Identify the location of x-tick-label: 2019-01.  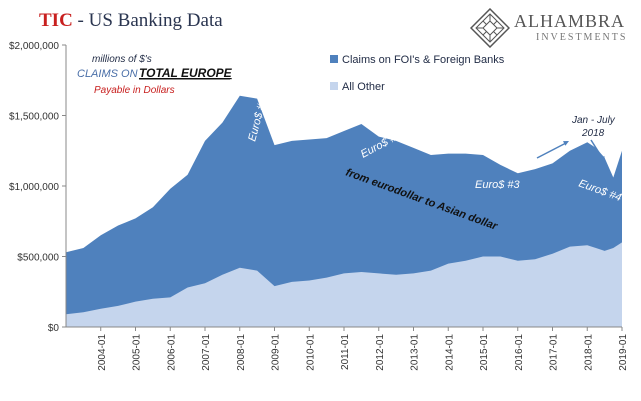
(623, 352).